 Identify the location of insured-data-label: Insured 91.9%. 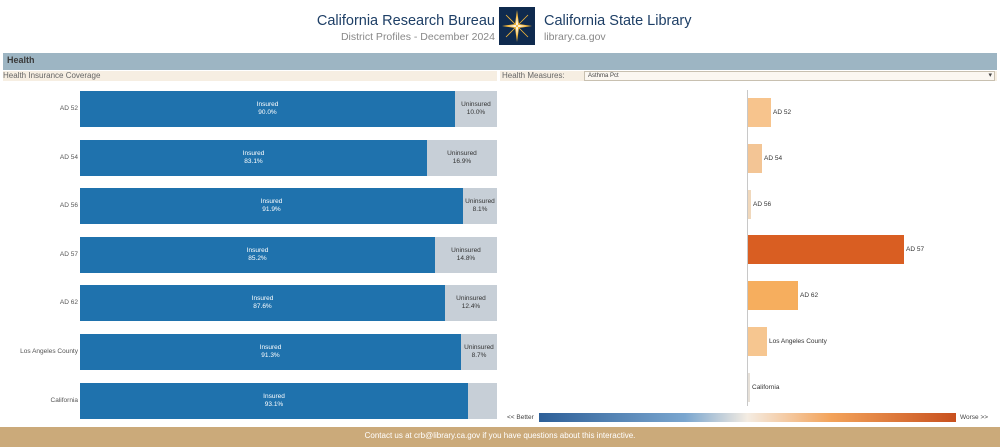
(271, 205).